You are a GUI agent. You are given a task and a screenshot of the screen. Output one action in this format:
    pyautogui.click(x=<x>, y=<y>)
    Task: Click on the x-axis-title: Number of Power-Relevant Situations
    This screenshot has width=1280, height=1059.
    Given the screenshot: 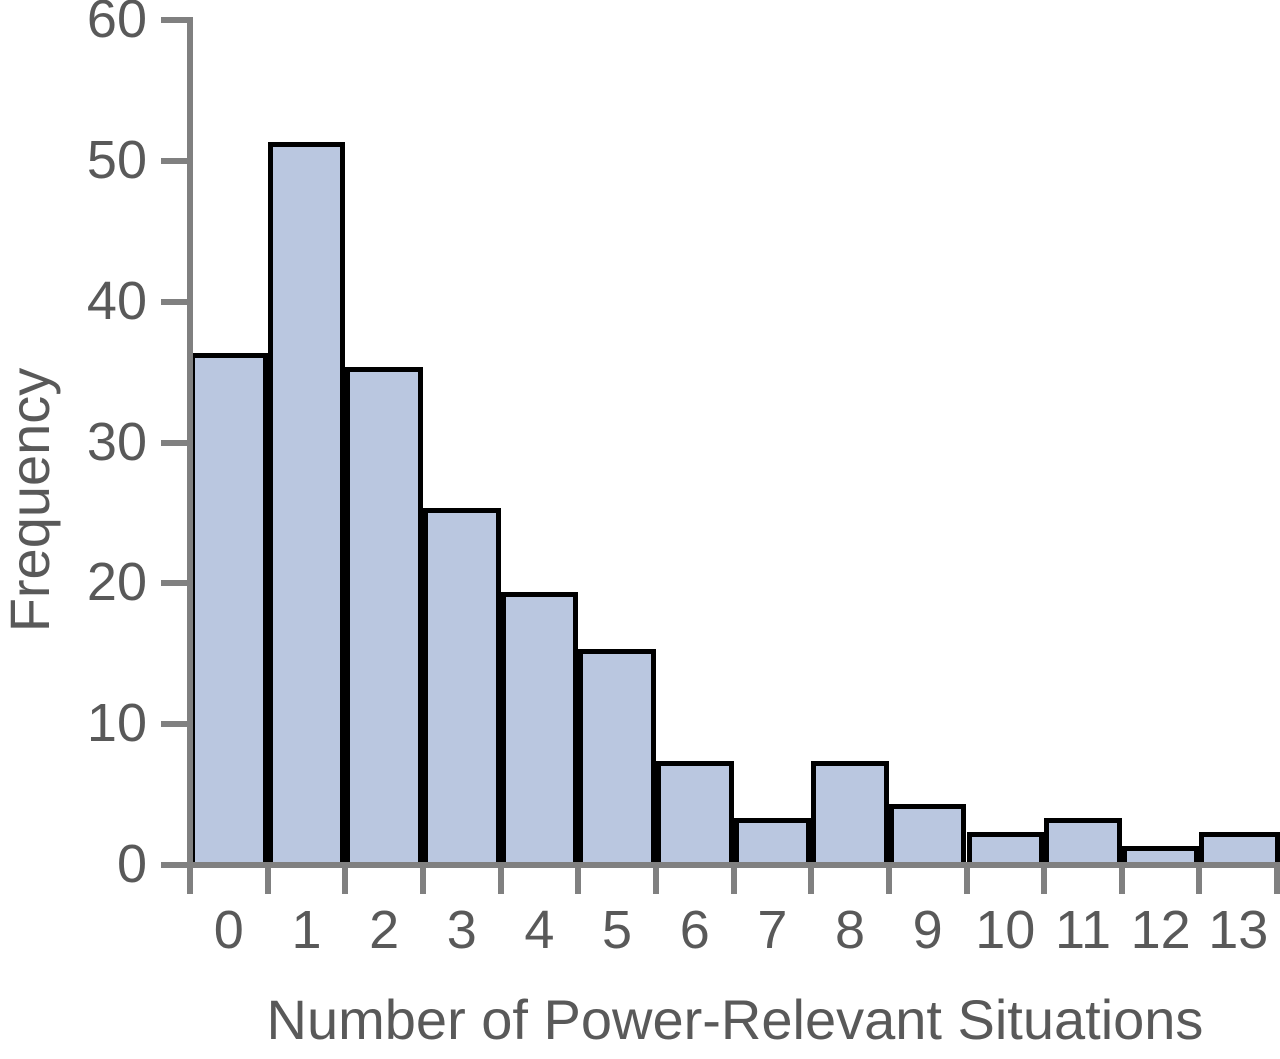 What is the action you would take?
    pyautogui.click(x=735, y=1019)
    